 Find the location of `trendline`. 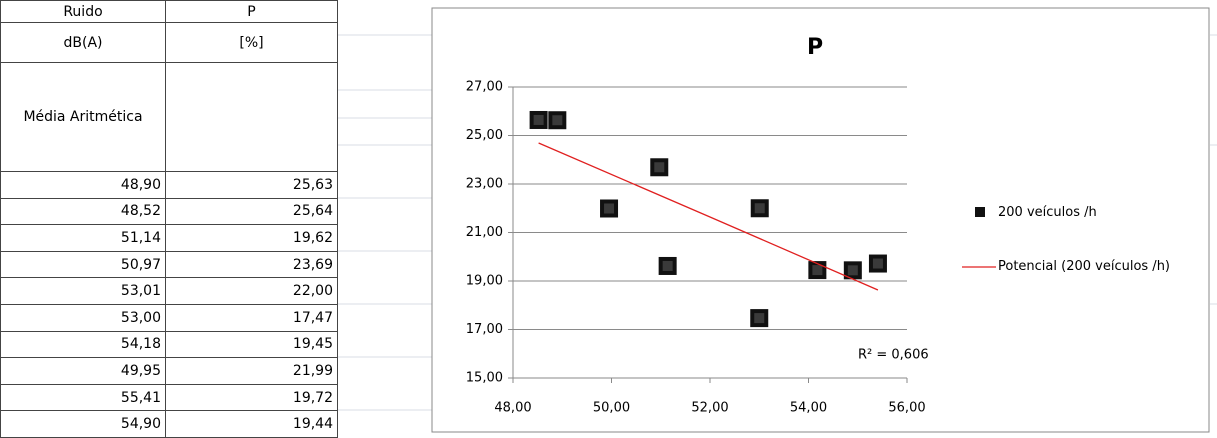

trendline is located at coordinates (708, 216).